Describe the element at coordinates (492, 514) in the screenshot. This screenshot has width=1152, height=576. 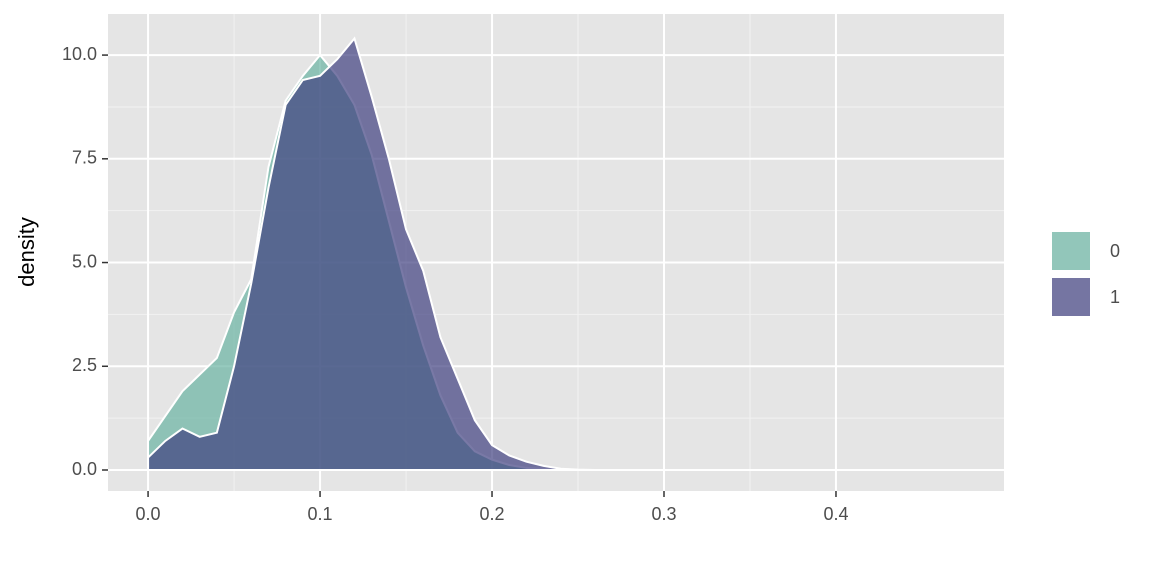
I see `x-tick-label: 0.2` at that location.